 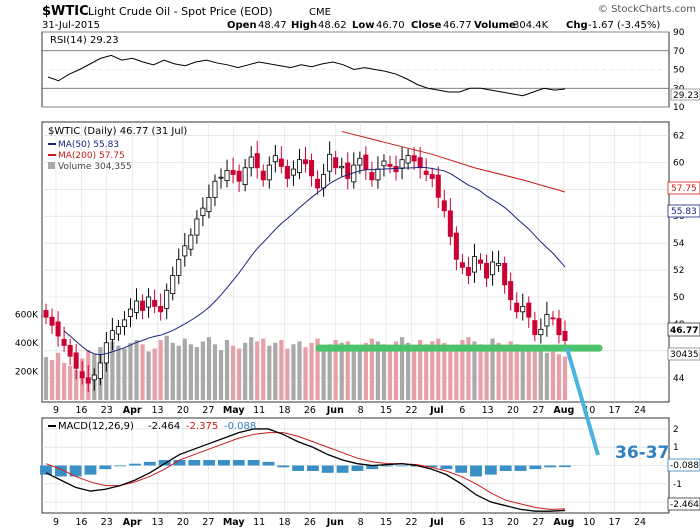 I want to click on price-x-tick: 15, so click(x=386, y=410).